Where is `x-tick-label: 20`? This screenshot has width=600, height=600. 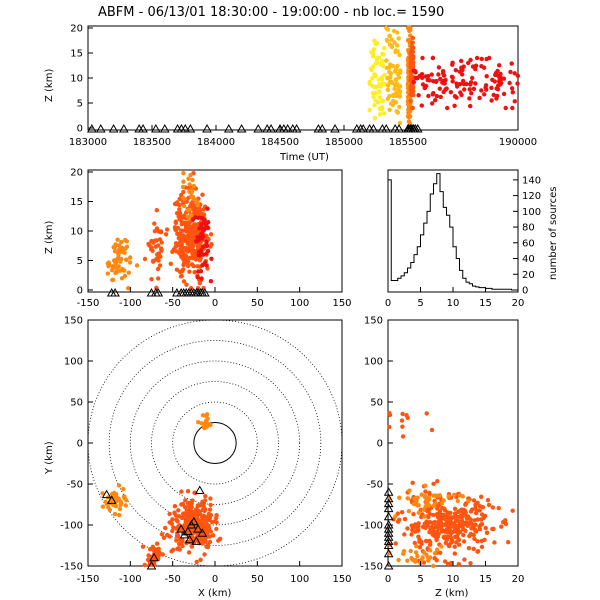
x-tick-label: 20 is located at coordinates (518, 303).